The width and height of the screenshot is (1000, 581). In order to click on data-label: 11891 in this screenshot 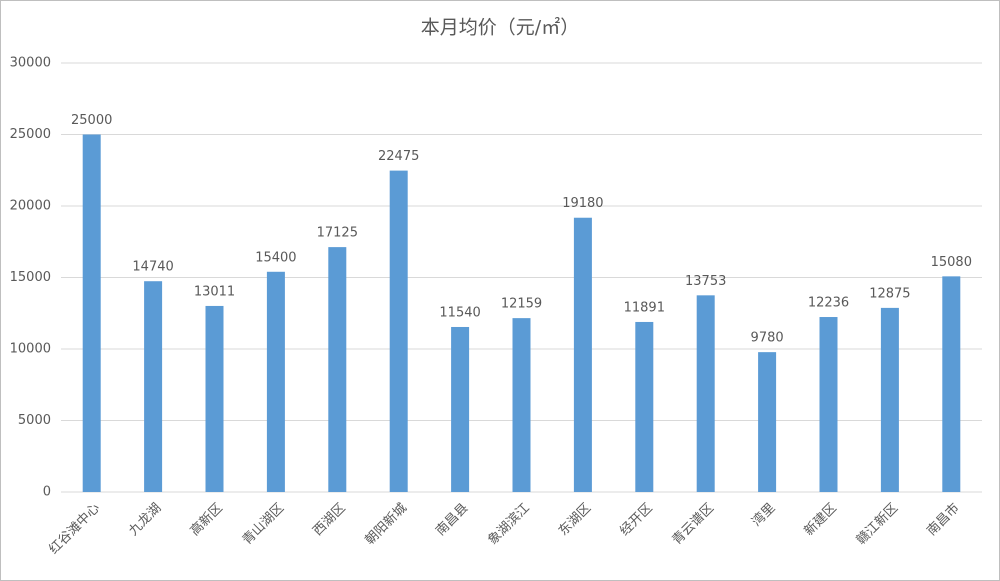, I will do `click(644, 307)`.